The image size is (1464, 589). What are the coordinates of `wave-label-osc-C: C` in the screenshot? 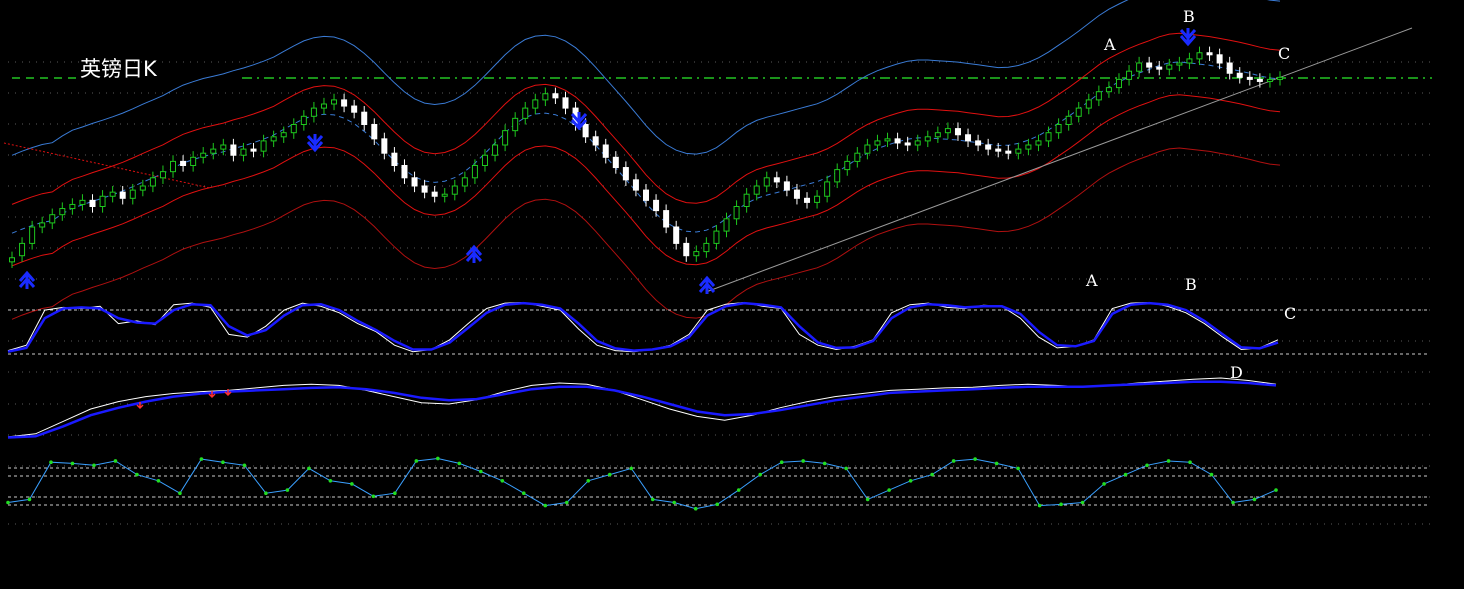 It's located at (1290, 313).